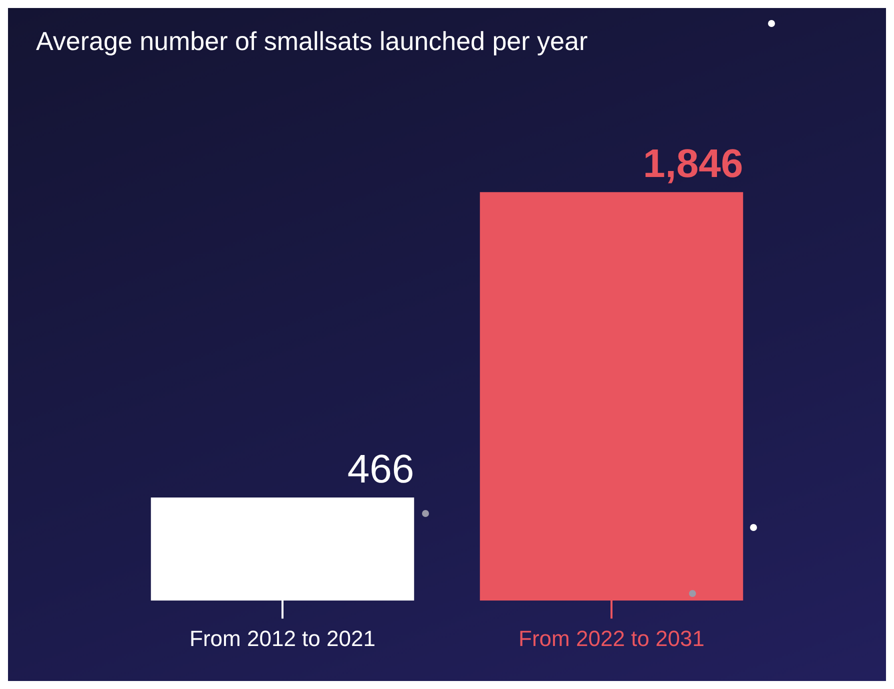  I want to click on chart-title: Average number of smallsats launched per year, so click(312, 41).